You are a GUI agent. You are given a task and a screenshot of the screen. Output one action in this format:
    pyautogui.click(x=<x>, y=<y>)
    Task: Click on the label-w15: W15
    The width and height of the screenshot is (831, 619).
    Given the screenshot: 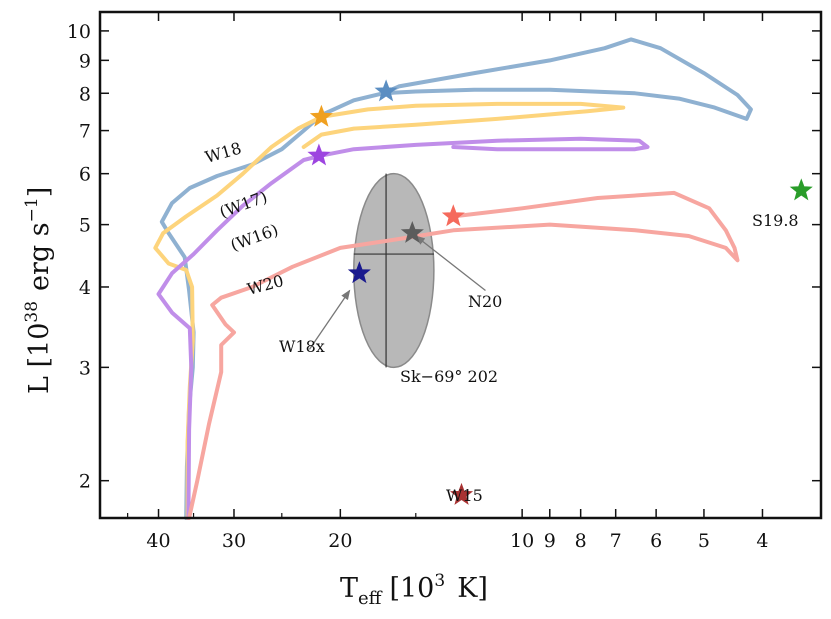 What is the action you would take?
    pyautogui.click(x=464, y=495)
    